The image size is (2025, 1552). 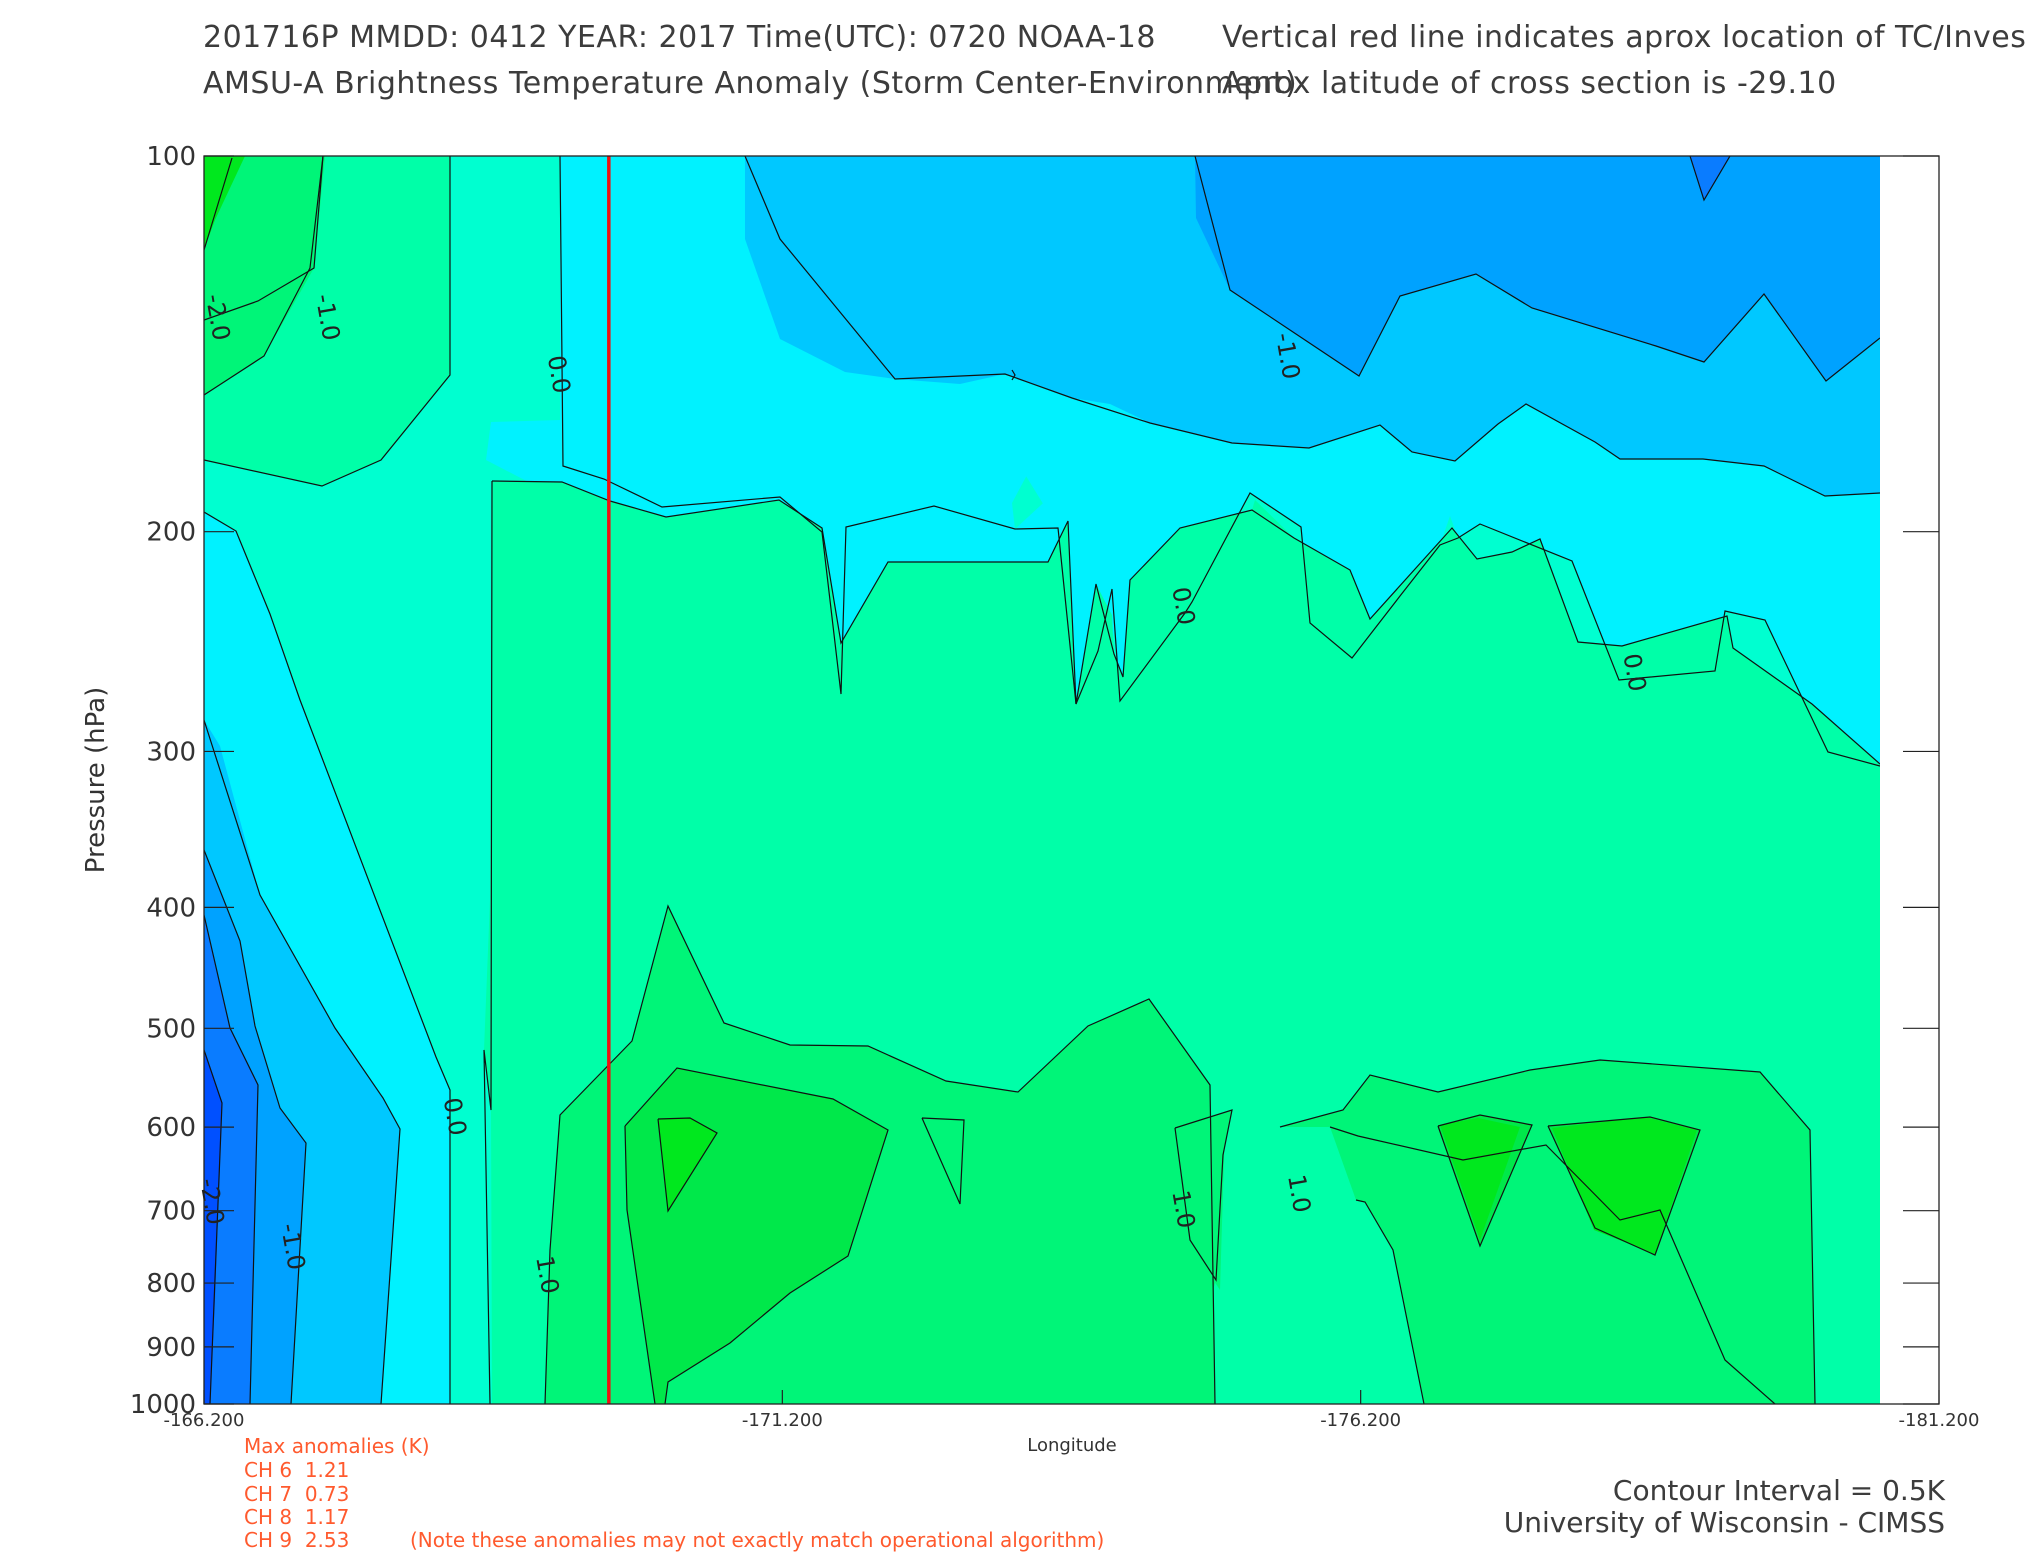 What do you see at coordinates (1360, 1420) in the screenshot?
I see `x-tick-label: -176.200` at bounding box center [1360, 1420].